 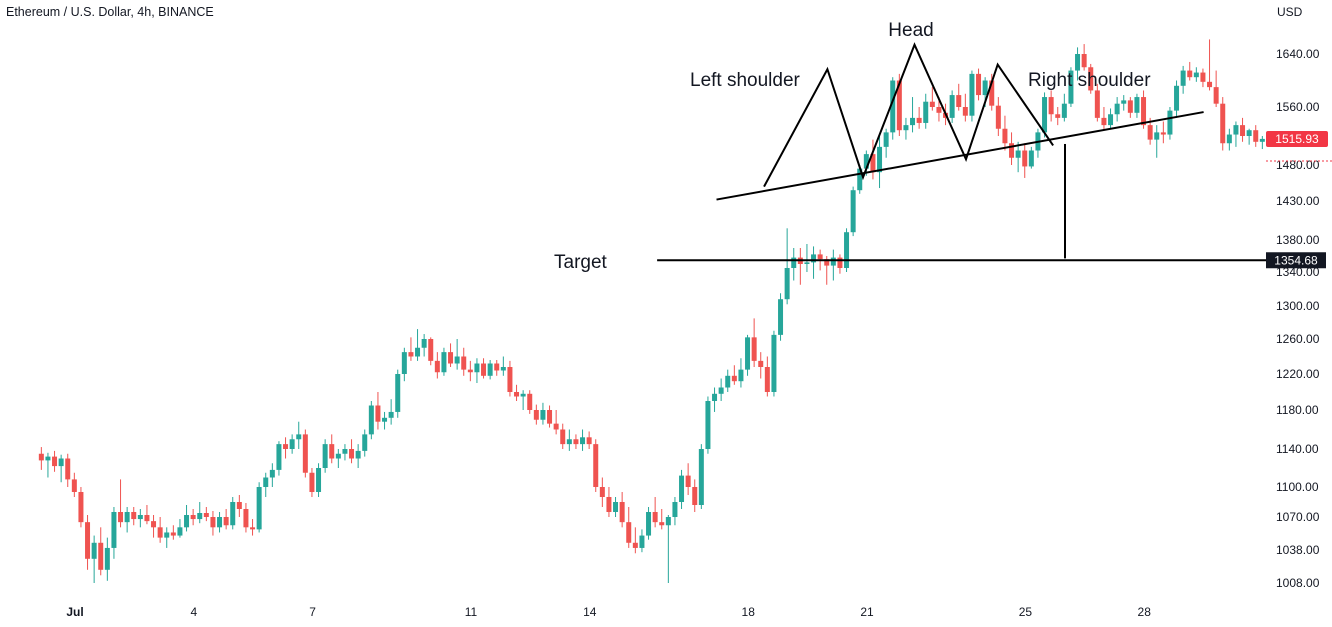 What do you see at coordinates (1297, 449) in the screenshot?
I see `y-tick-label: 1140.00` at bounding box center [1297, 449].